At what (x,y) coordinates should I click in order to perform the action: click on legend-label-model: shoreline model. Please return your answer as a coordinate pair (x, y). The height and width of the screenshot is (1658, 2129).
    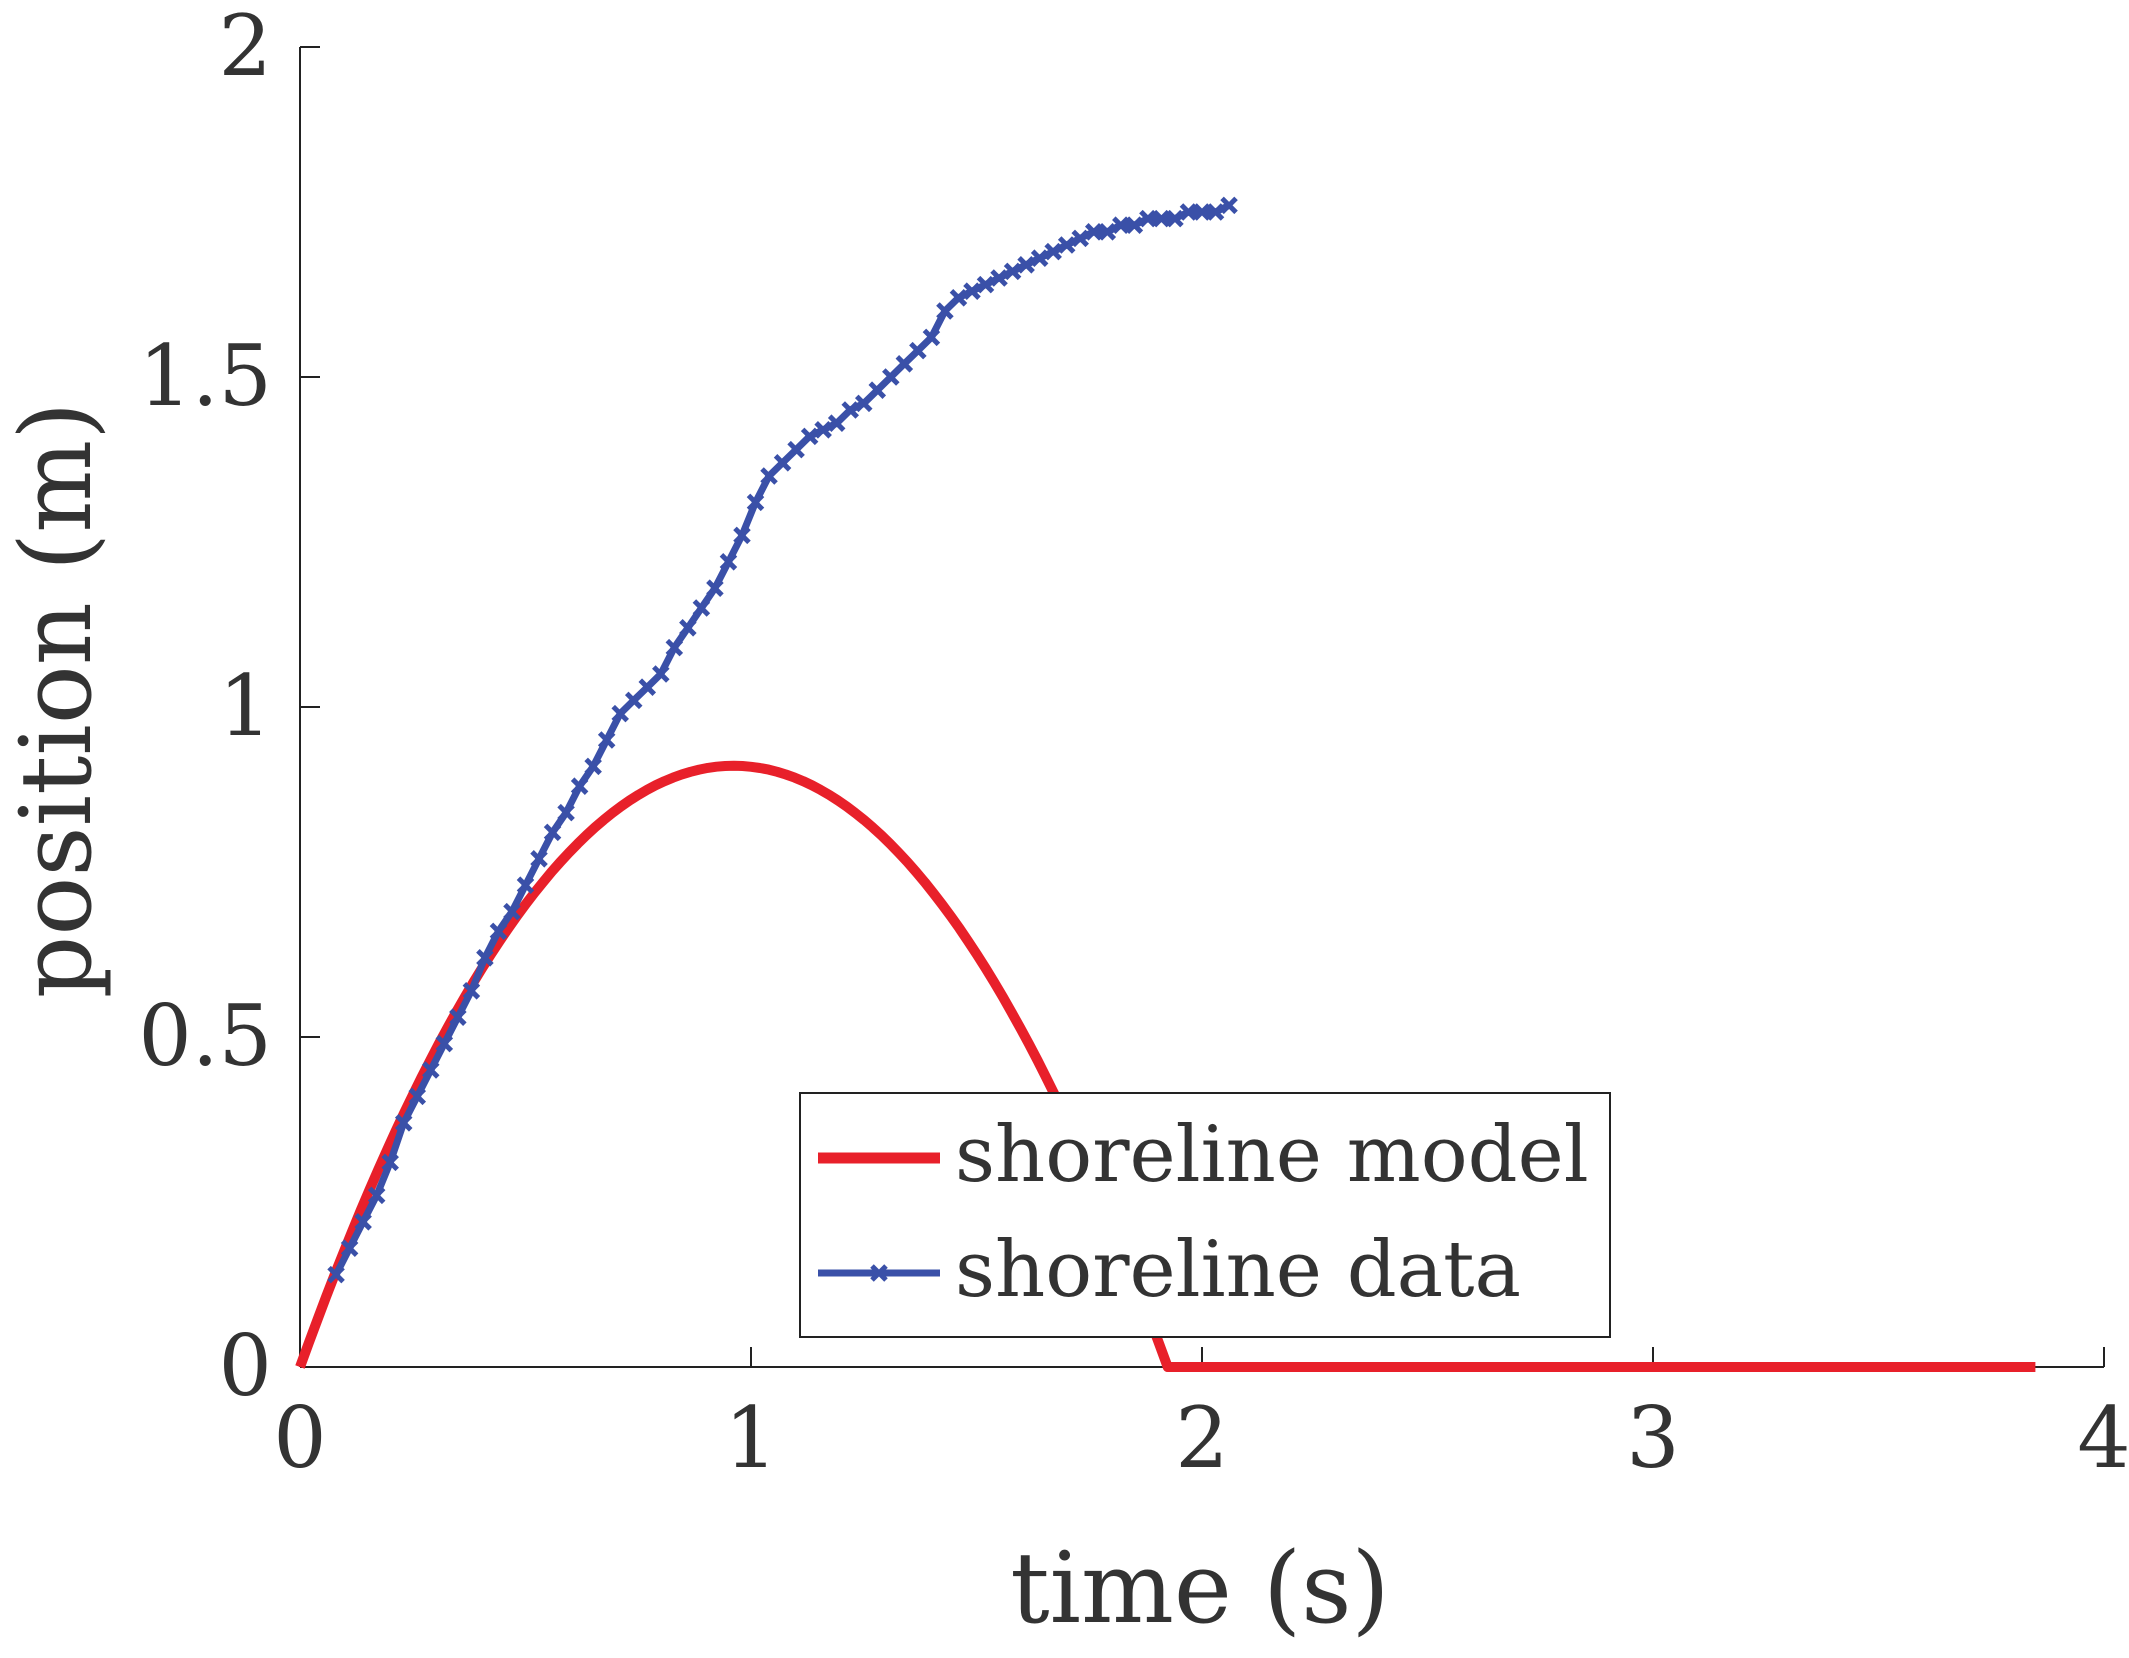
    Looking at the image, I should click on (1272, 1155).